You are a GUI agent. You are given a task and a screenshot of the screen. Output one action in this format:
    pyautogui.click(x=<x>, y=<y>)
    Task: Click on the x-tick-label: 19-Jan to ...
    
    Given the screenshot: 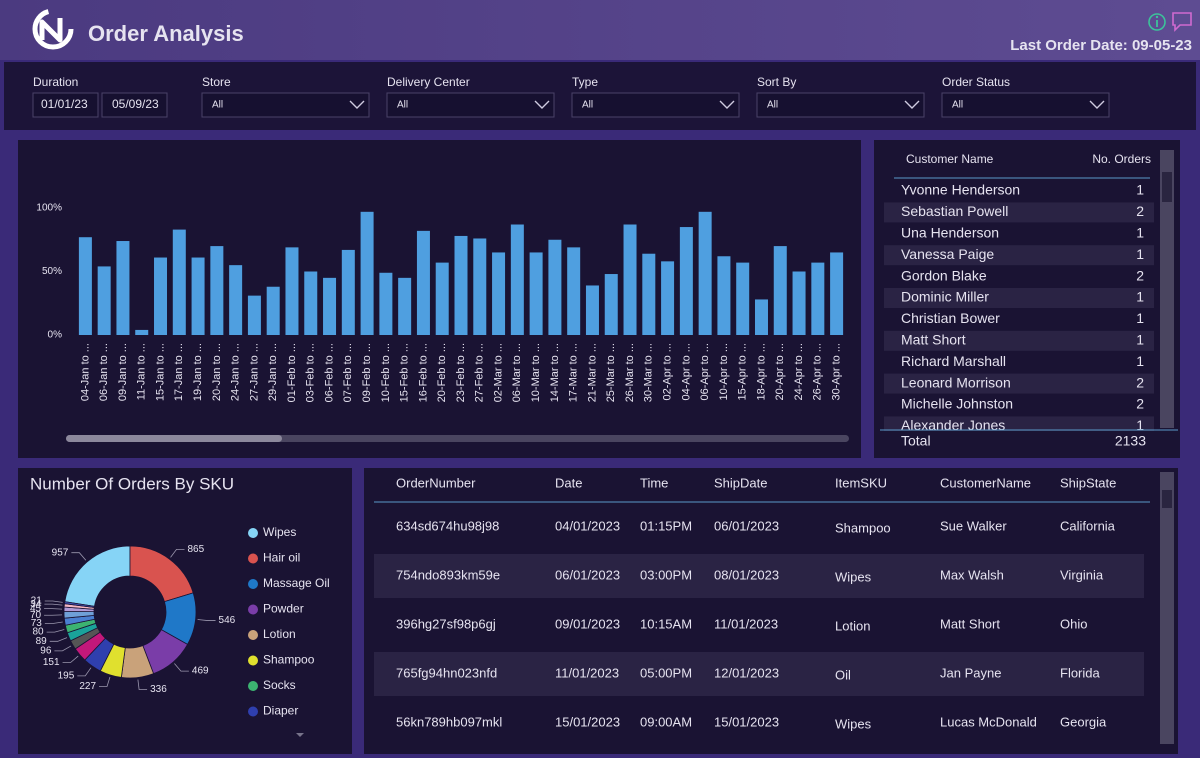 What is the action you would take?
    pyautogui.click(x=198, y=372)
    